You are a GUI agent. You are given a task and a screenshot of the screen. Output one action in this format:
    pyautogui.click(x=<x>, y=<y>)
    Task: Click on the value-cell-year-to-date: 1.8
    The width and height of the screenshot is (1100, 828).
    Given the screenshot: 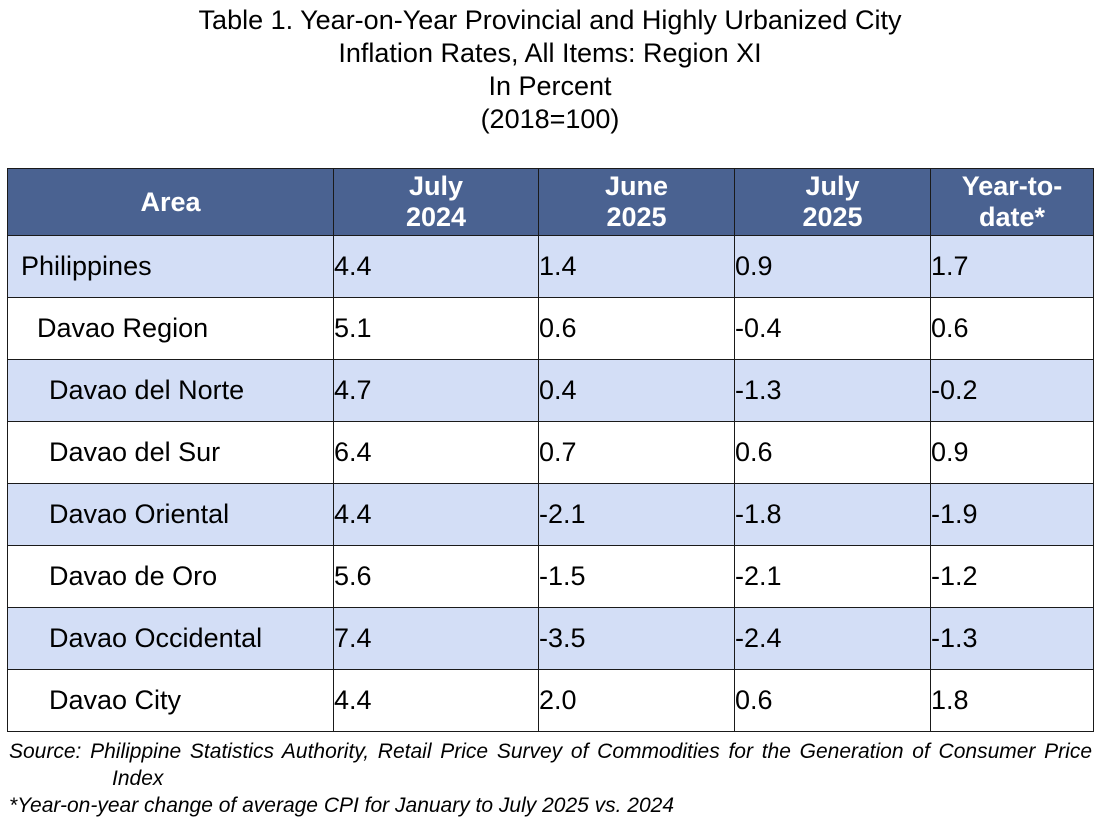 What is the action you would take?
    pyautogui.click(x=1012, y=700)
    